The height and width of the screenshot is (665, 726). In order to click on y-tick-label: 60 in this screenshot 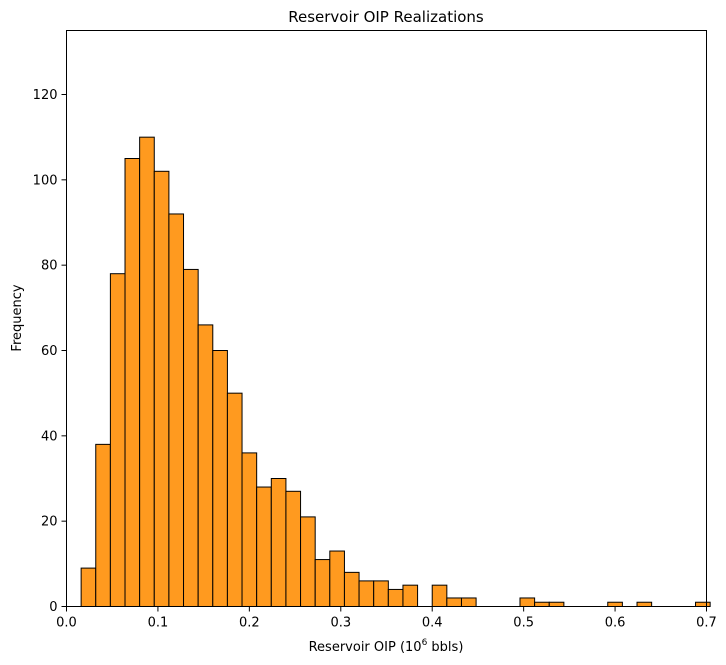, I will do `click(49, 351)`.